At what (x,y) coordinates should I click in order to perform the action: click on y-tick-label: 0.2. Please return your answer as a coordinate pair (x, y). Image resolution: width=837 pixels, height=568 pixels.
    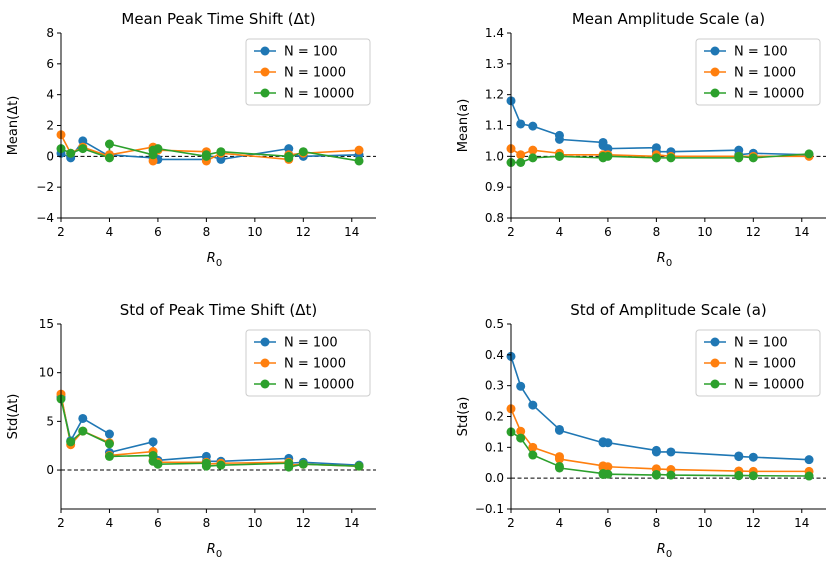
    Looking at the image, I should click on (494, 417).